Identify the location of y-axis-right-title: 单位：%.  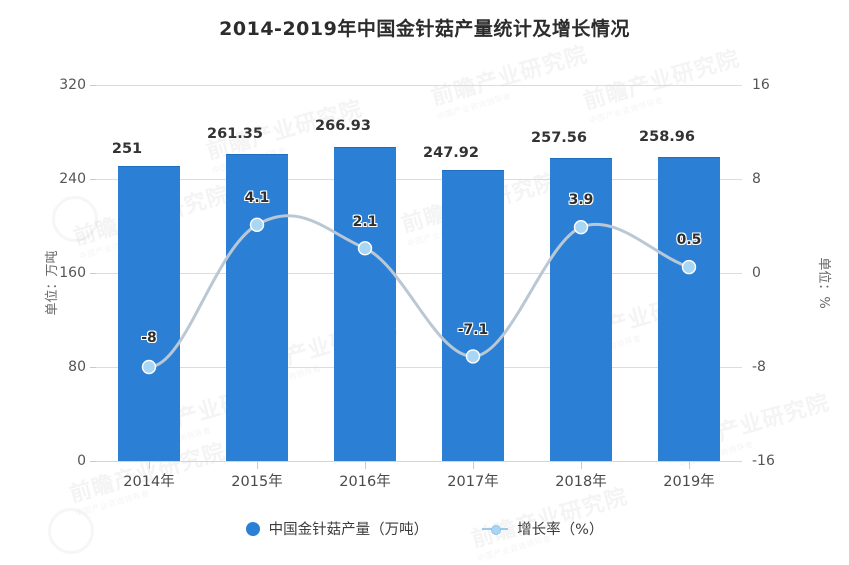
(824, 282).